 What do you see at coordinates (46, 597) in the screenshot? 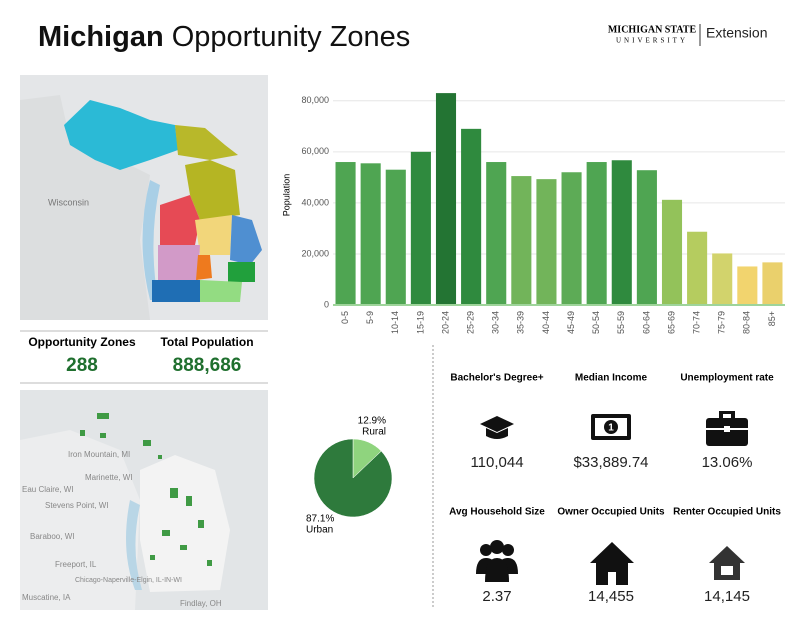
I see `map-label: Muscatine, IA` at bounding box center [46, 597].